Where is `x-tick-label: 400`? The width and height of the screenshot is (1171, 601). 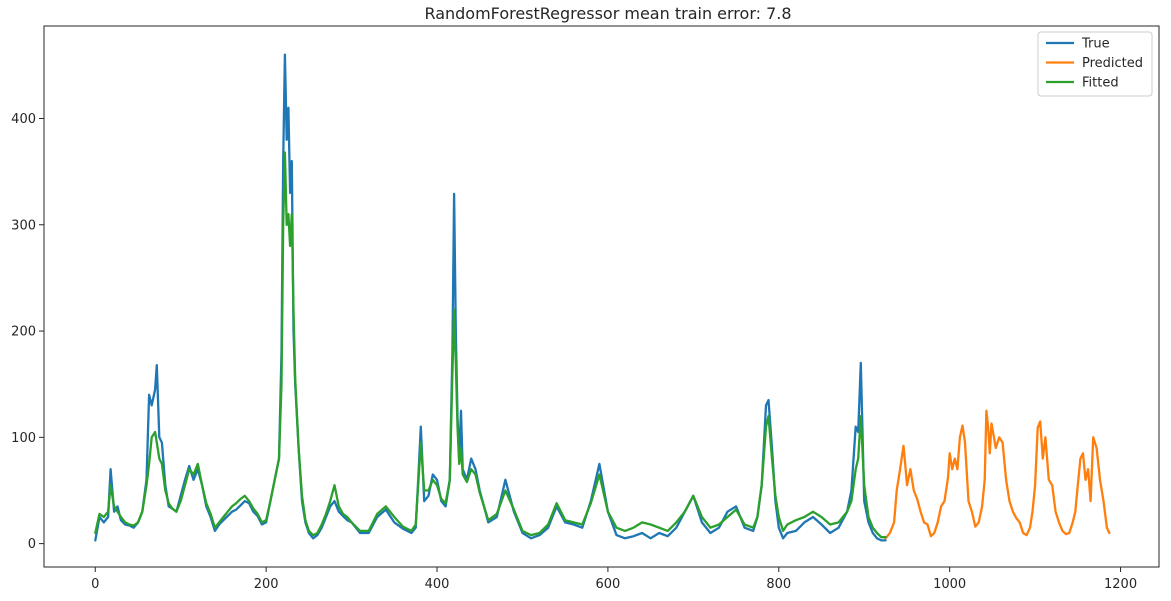
x-tick-label: 400 is located at coordinates (437, 584).